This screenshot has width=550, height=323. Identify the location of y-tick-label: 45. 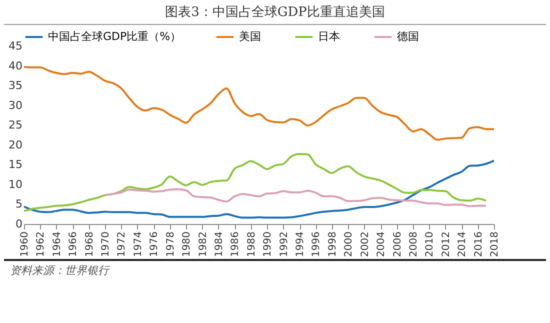
(15, 46).